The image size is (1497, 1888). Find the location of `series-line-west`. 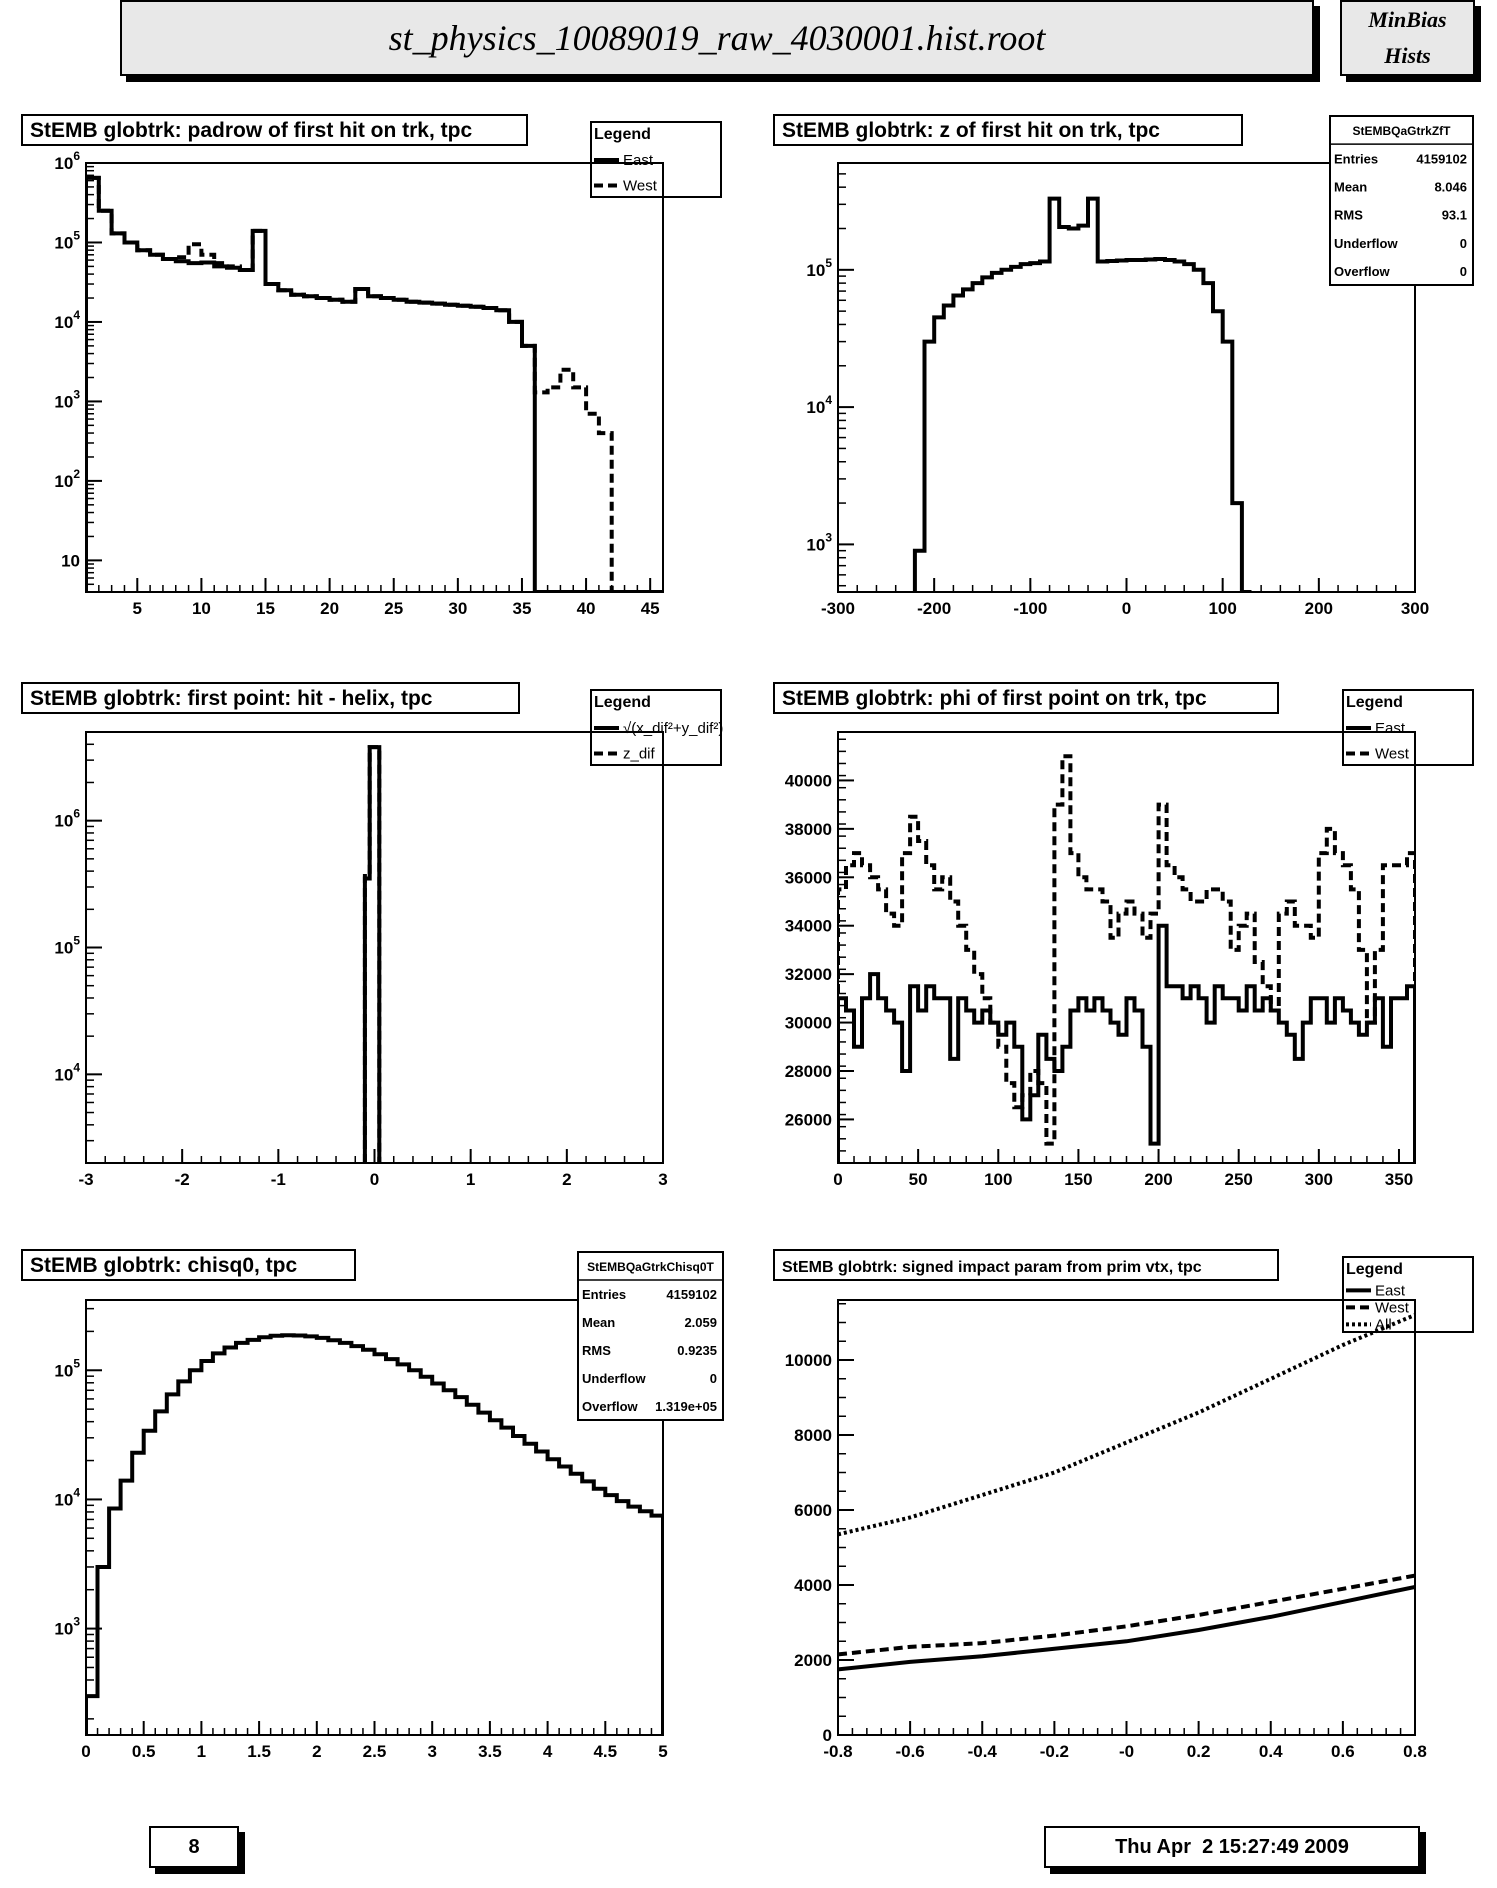

series-line-west is located at coordinates (374, 383).